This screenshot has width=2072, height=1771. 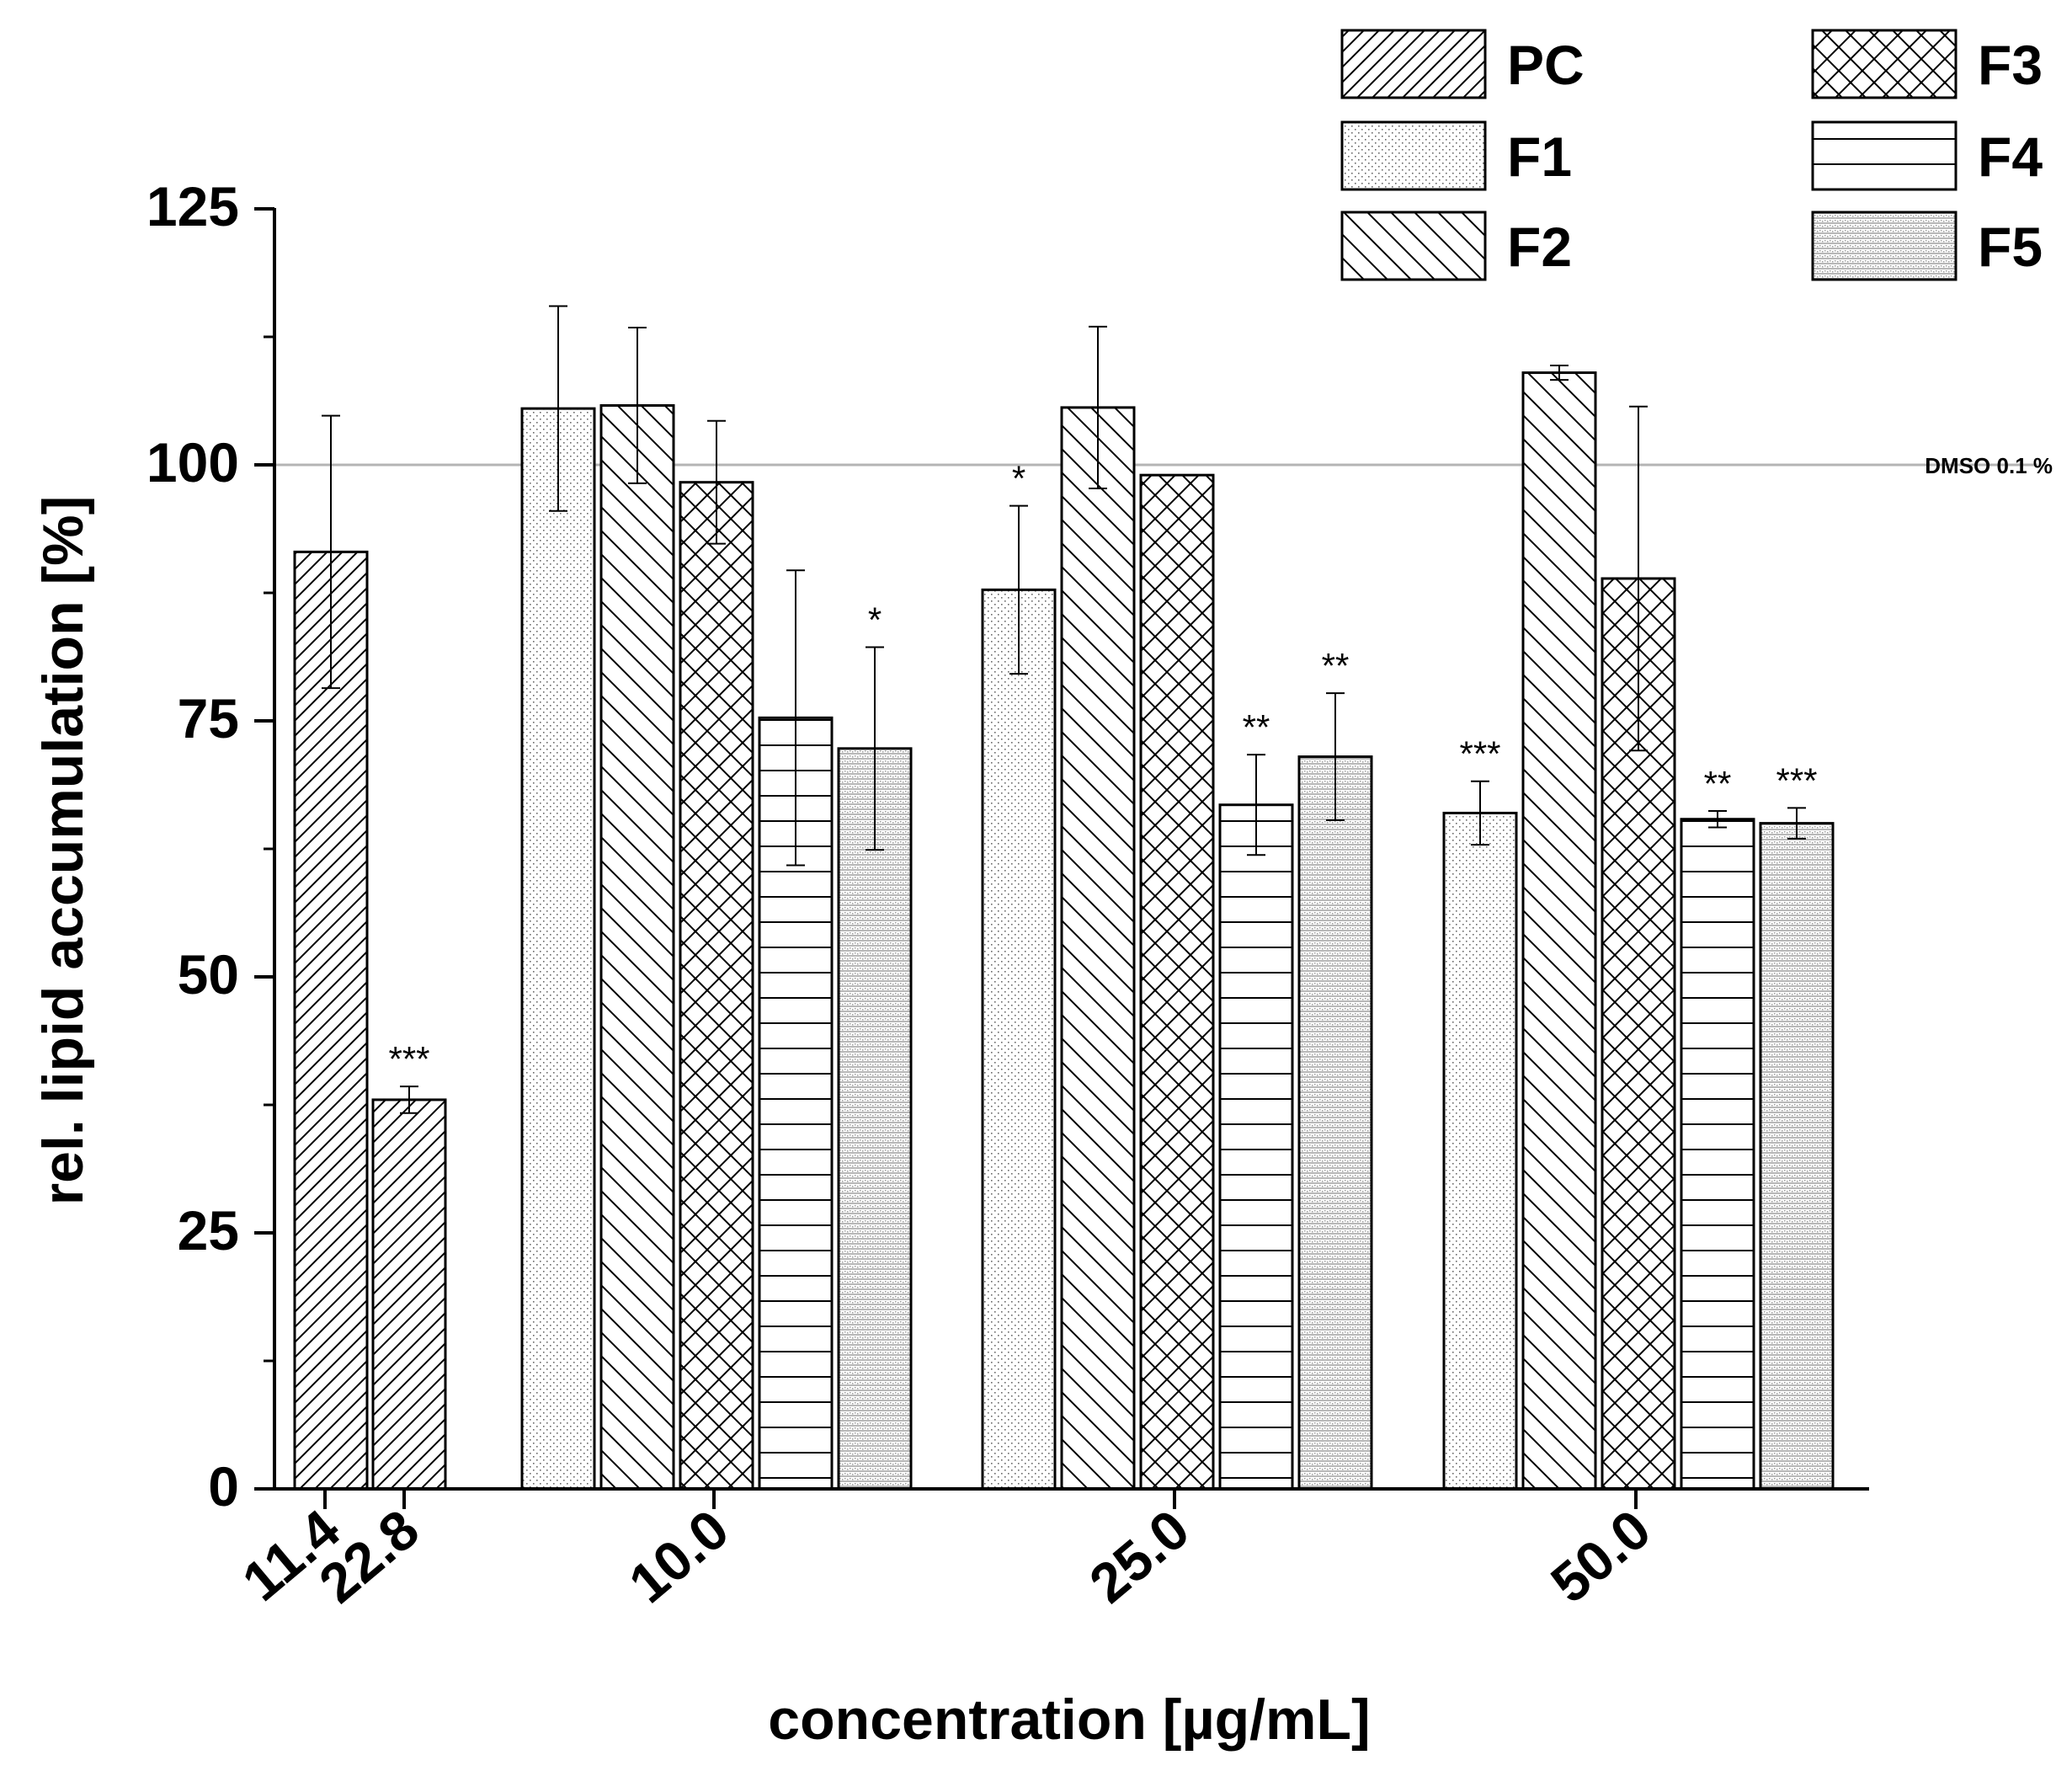 What do you see at coordinates (1539, 157) in the screenshot?
I see `legend-label-F1: F1` at bounding box center [1539, 157].